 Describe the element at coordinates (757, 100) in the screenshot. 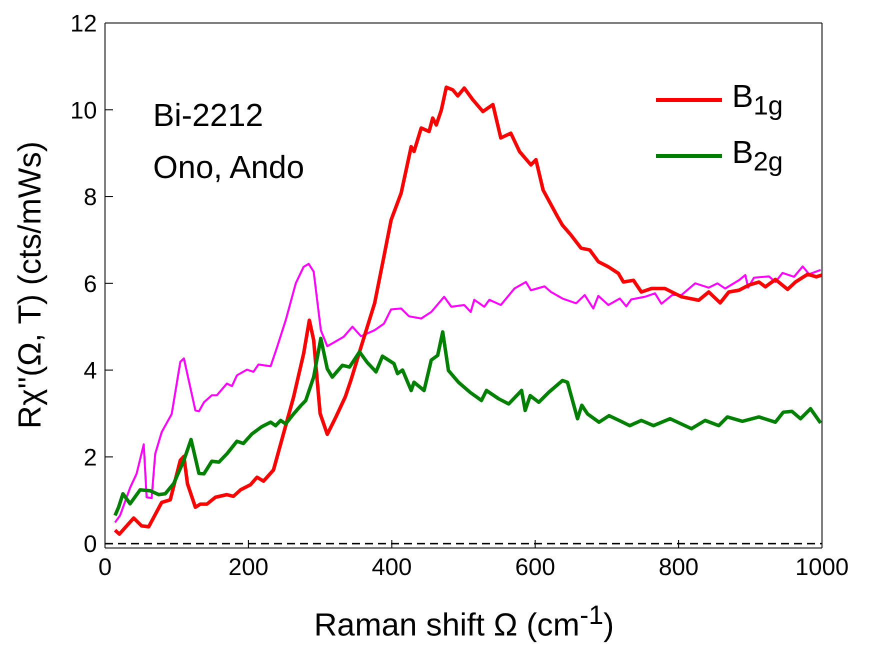

I see `legend-label: B$_{1g}$` at that location.